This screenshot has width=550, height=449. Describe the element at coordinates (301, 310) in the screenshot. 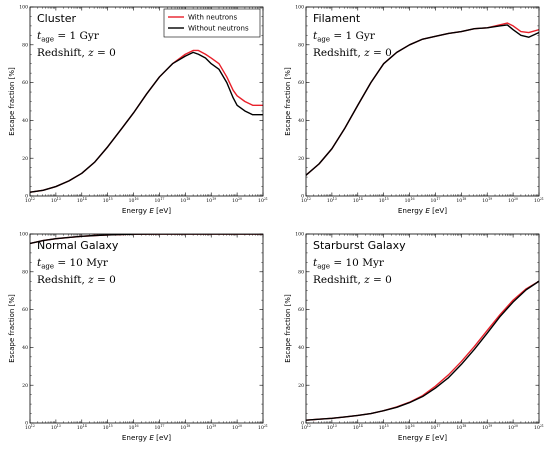

I see `panel-starburst-galaxy-y-tick-label-3: 60` at that location.